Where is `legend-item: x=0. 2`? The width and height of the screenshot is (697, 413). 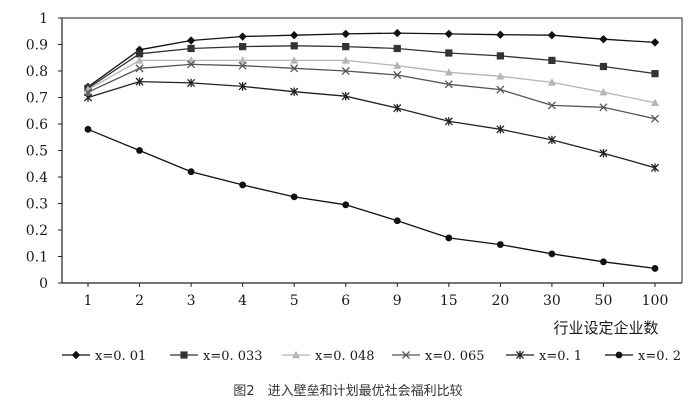
legend-item: x=0. 2 is located at coordinates (643, 356).